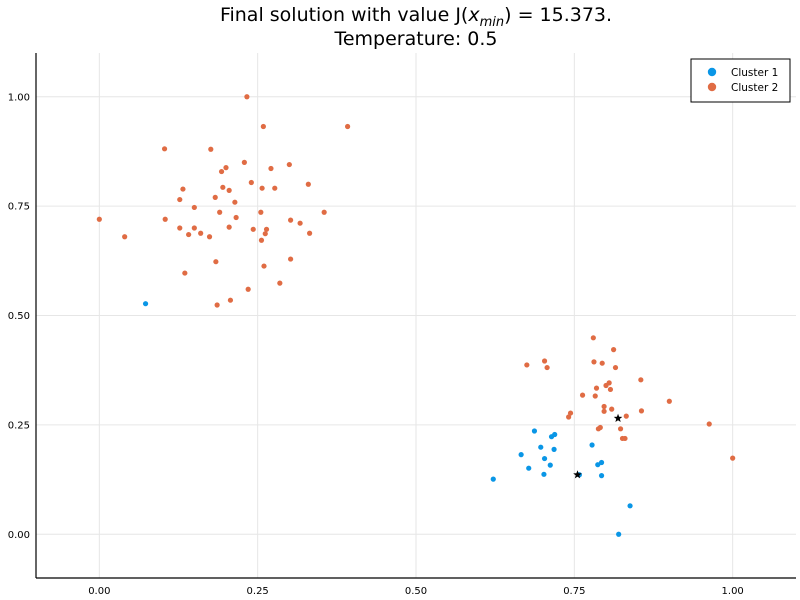 The image size is (800, 600). I want to click on centroid-markers, so click(598, 446).